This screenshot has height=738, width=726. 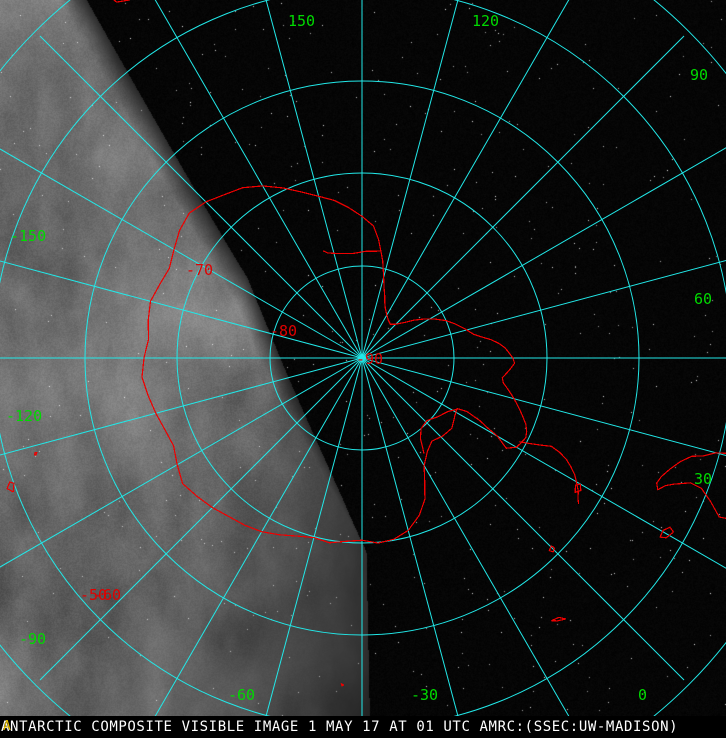 What do you see at coordinates (691, 485) in the screenshot?
I see `coastline-south-america` at bounding box center [691, 485].